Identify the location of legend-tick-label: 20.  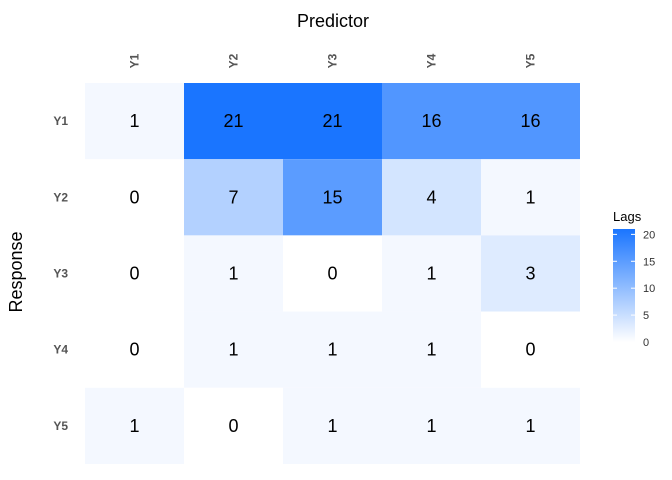
(649, 235).